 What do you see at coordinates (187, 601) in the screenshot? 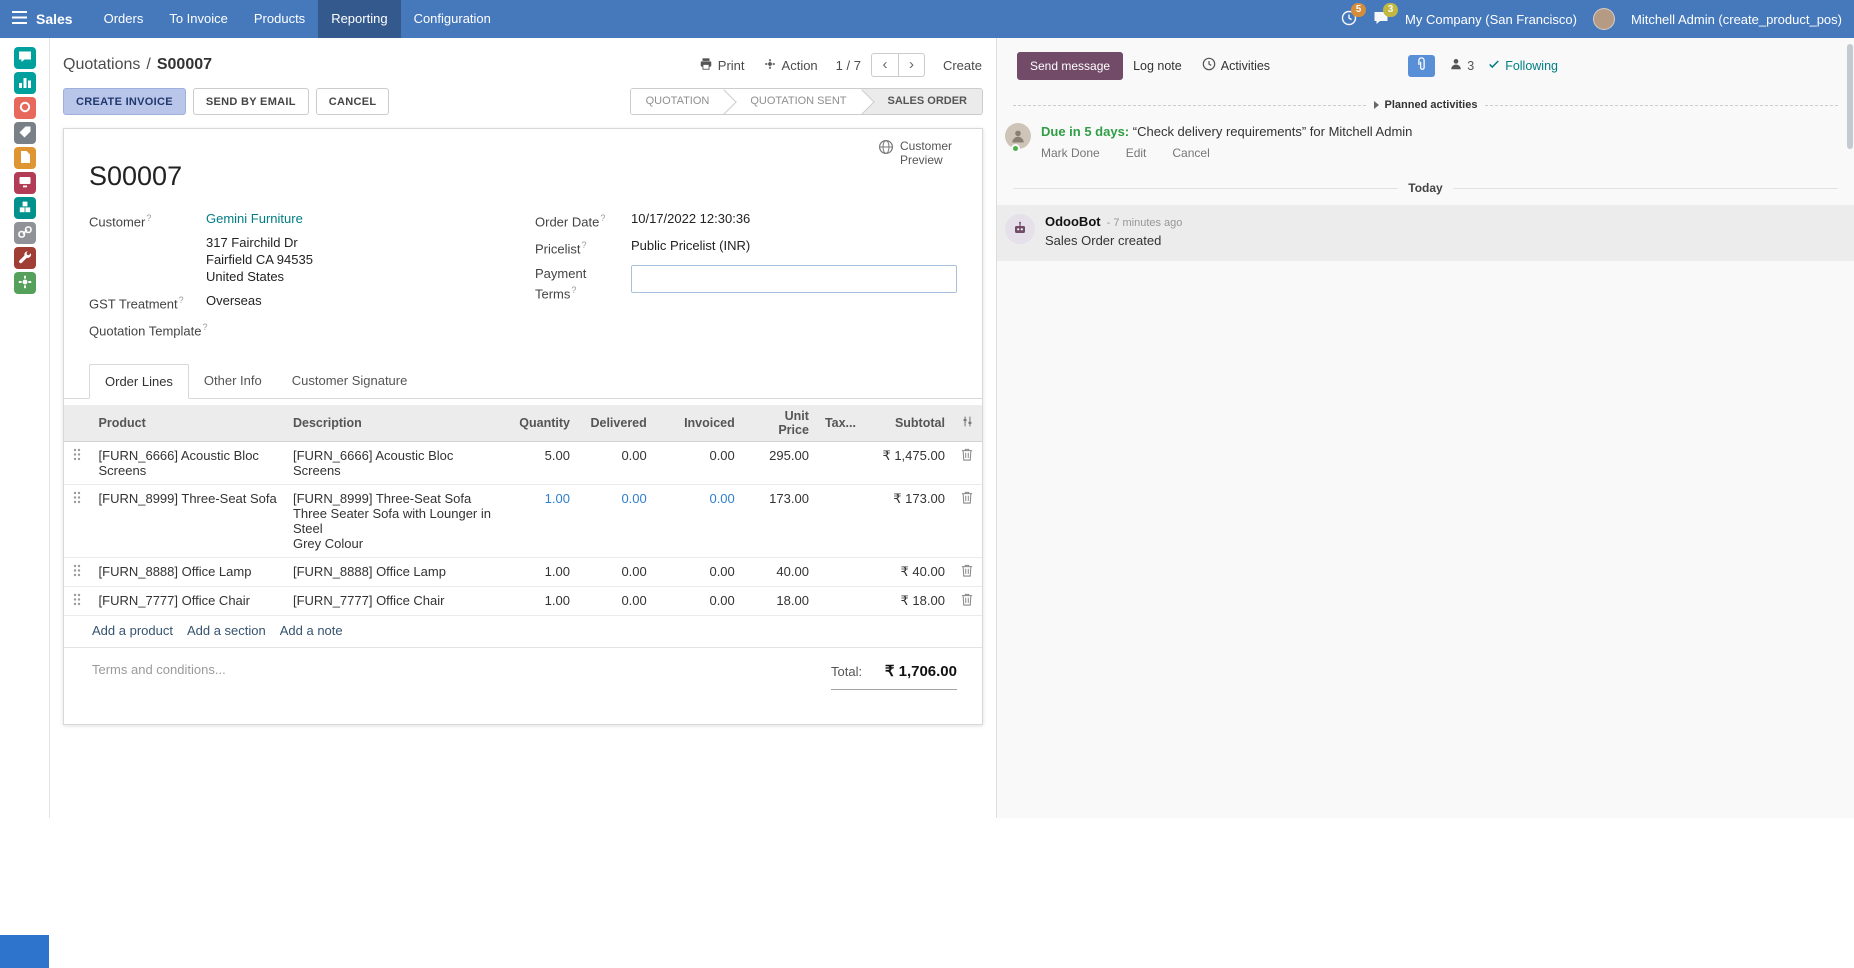
I see `cell-product: [FURN_7777] Office Chair` at bounding box center [187, 601].